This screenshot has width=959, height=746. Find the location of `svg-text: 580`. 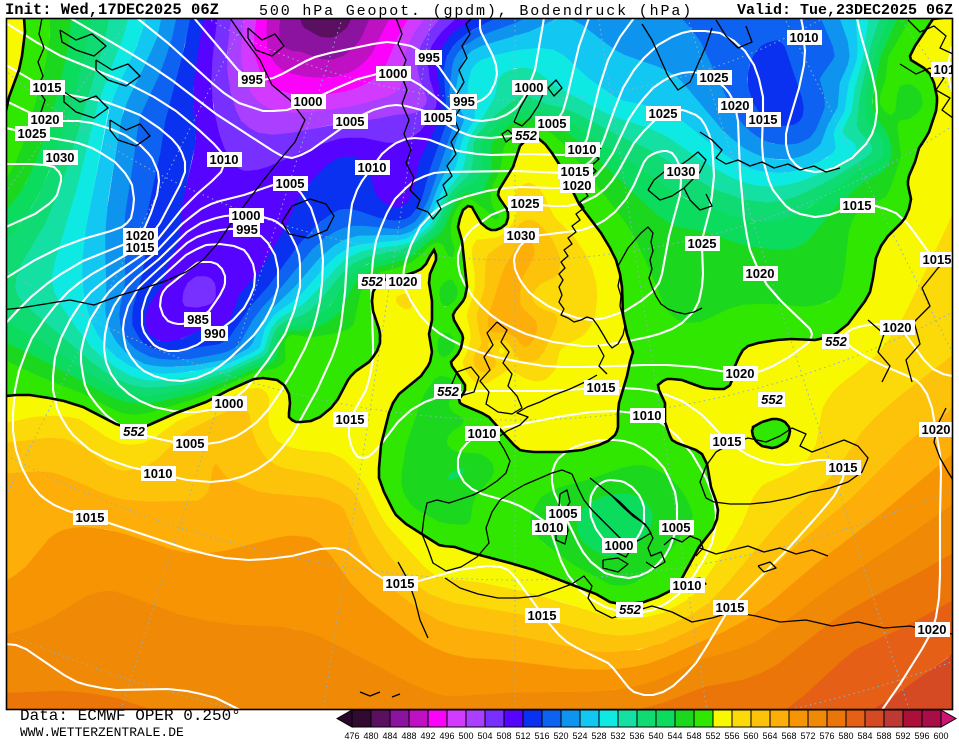

svg-text: 580 is located at coordinates (845, 736).